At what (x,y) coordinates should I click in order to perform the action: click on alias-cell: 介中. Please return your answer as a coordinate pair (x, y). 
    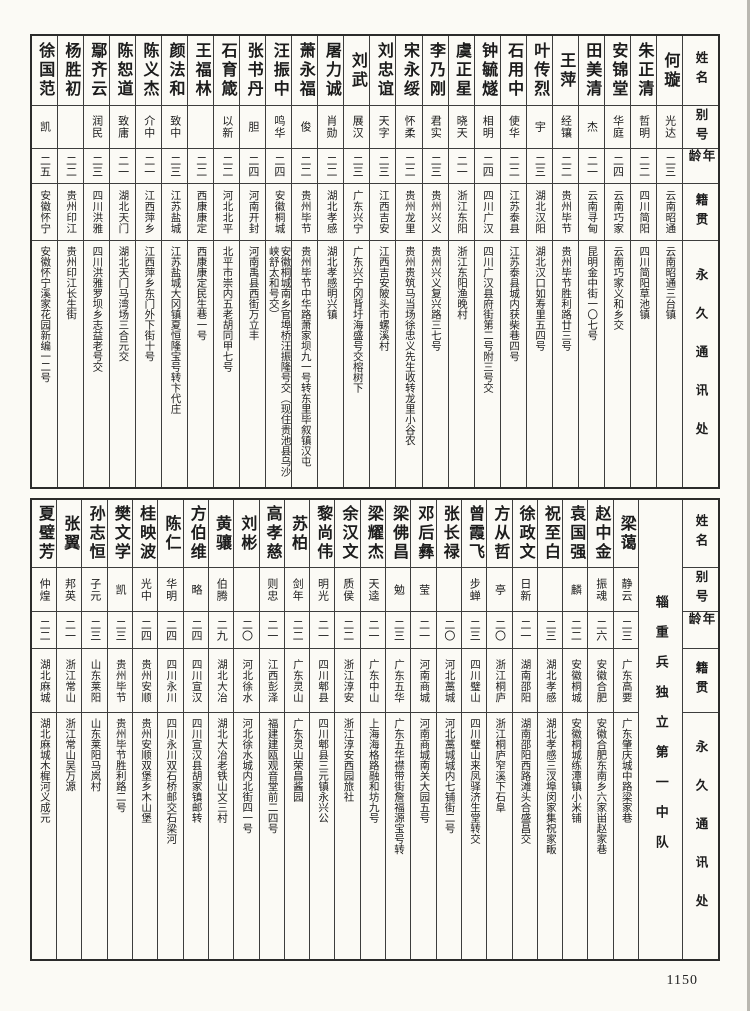
    Looking at the image, I should click on (149, 127).